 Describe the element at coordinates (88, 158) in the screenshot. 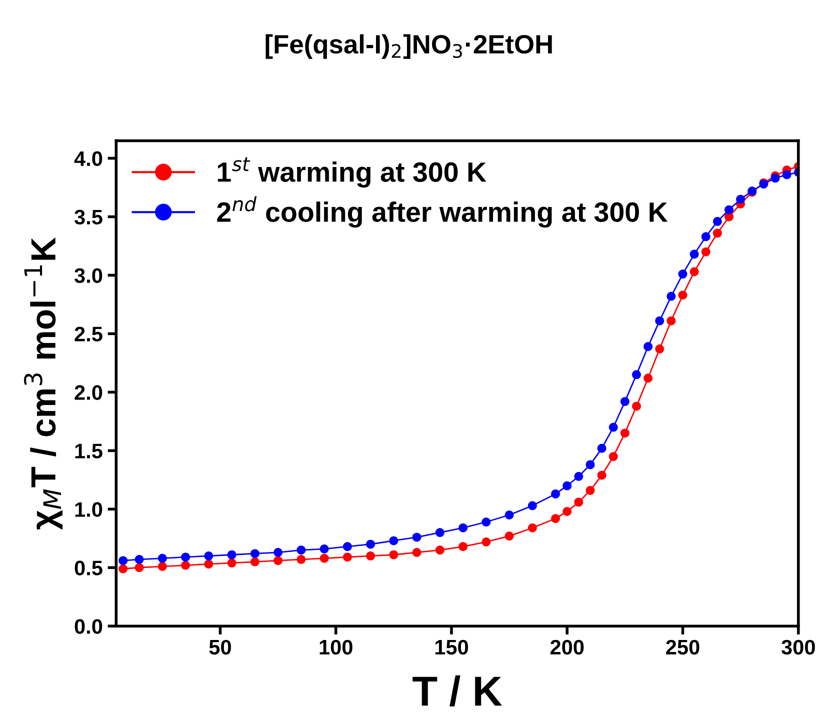

I see `y-tick-label: 4.0` at that location.